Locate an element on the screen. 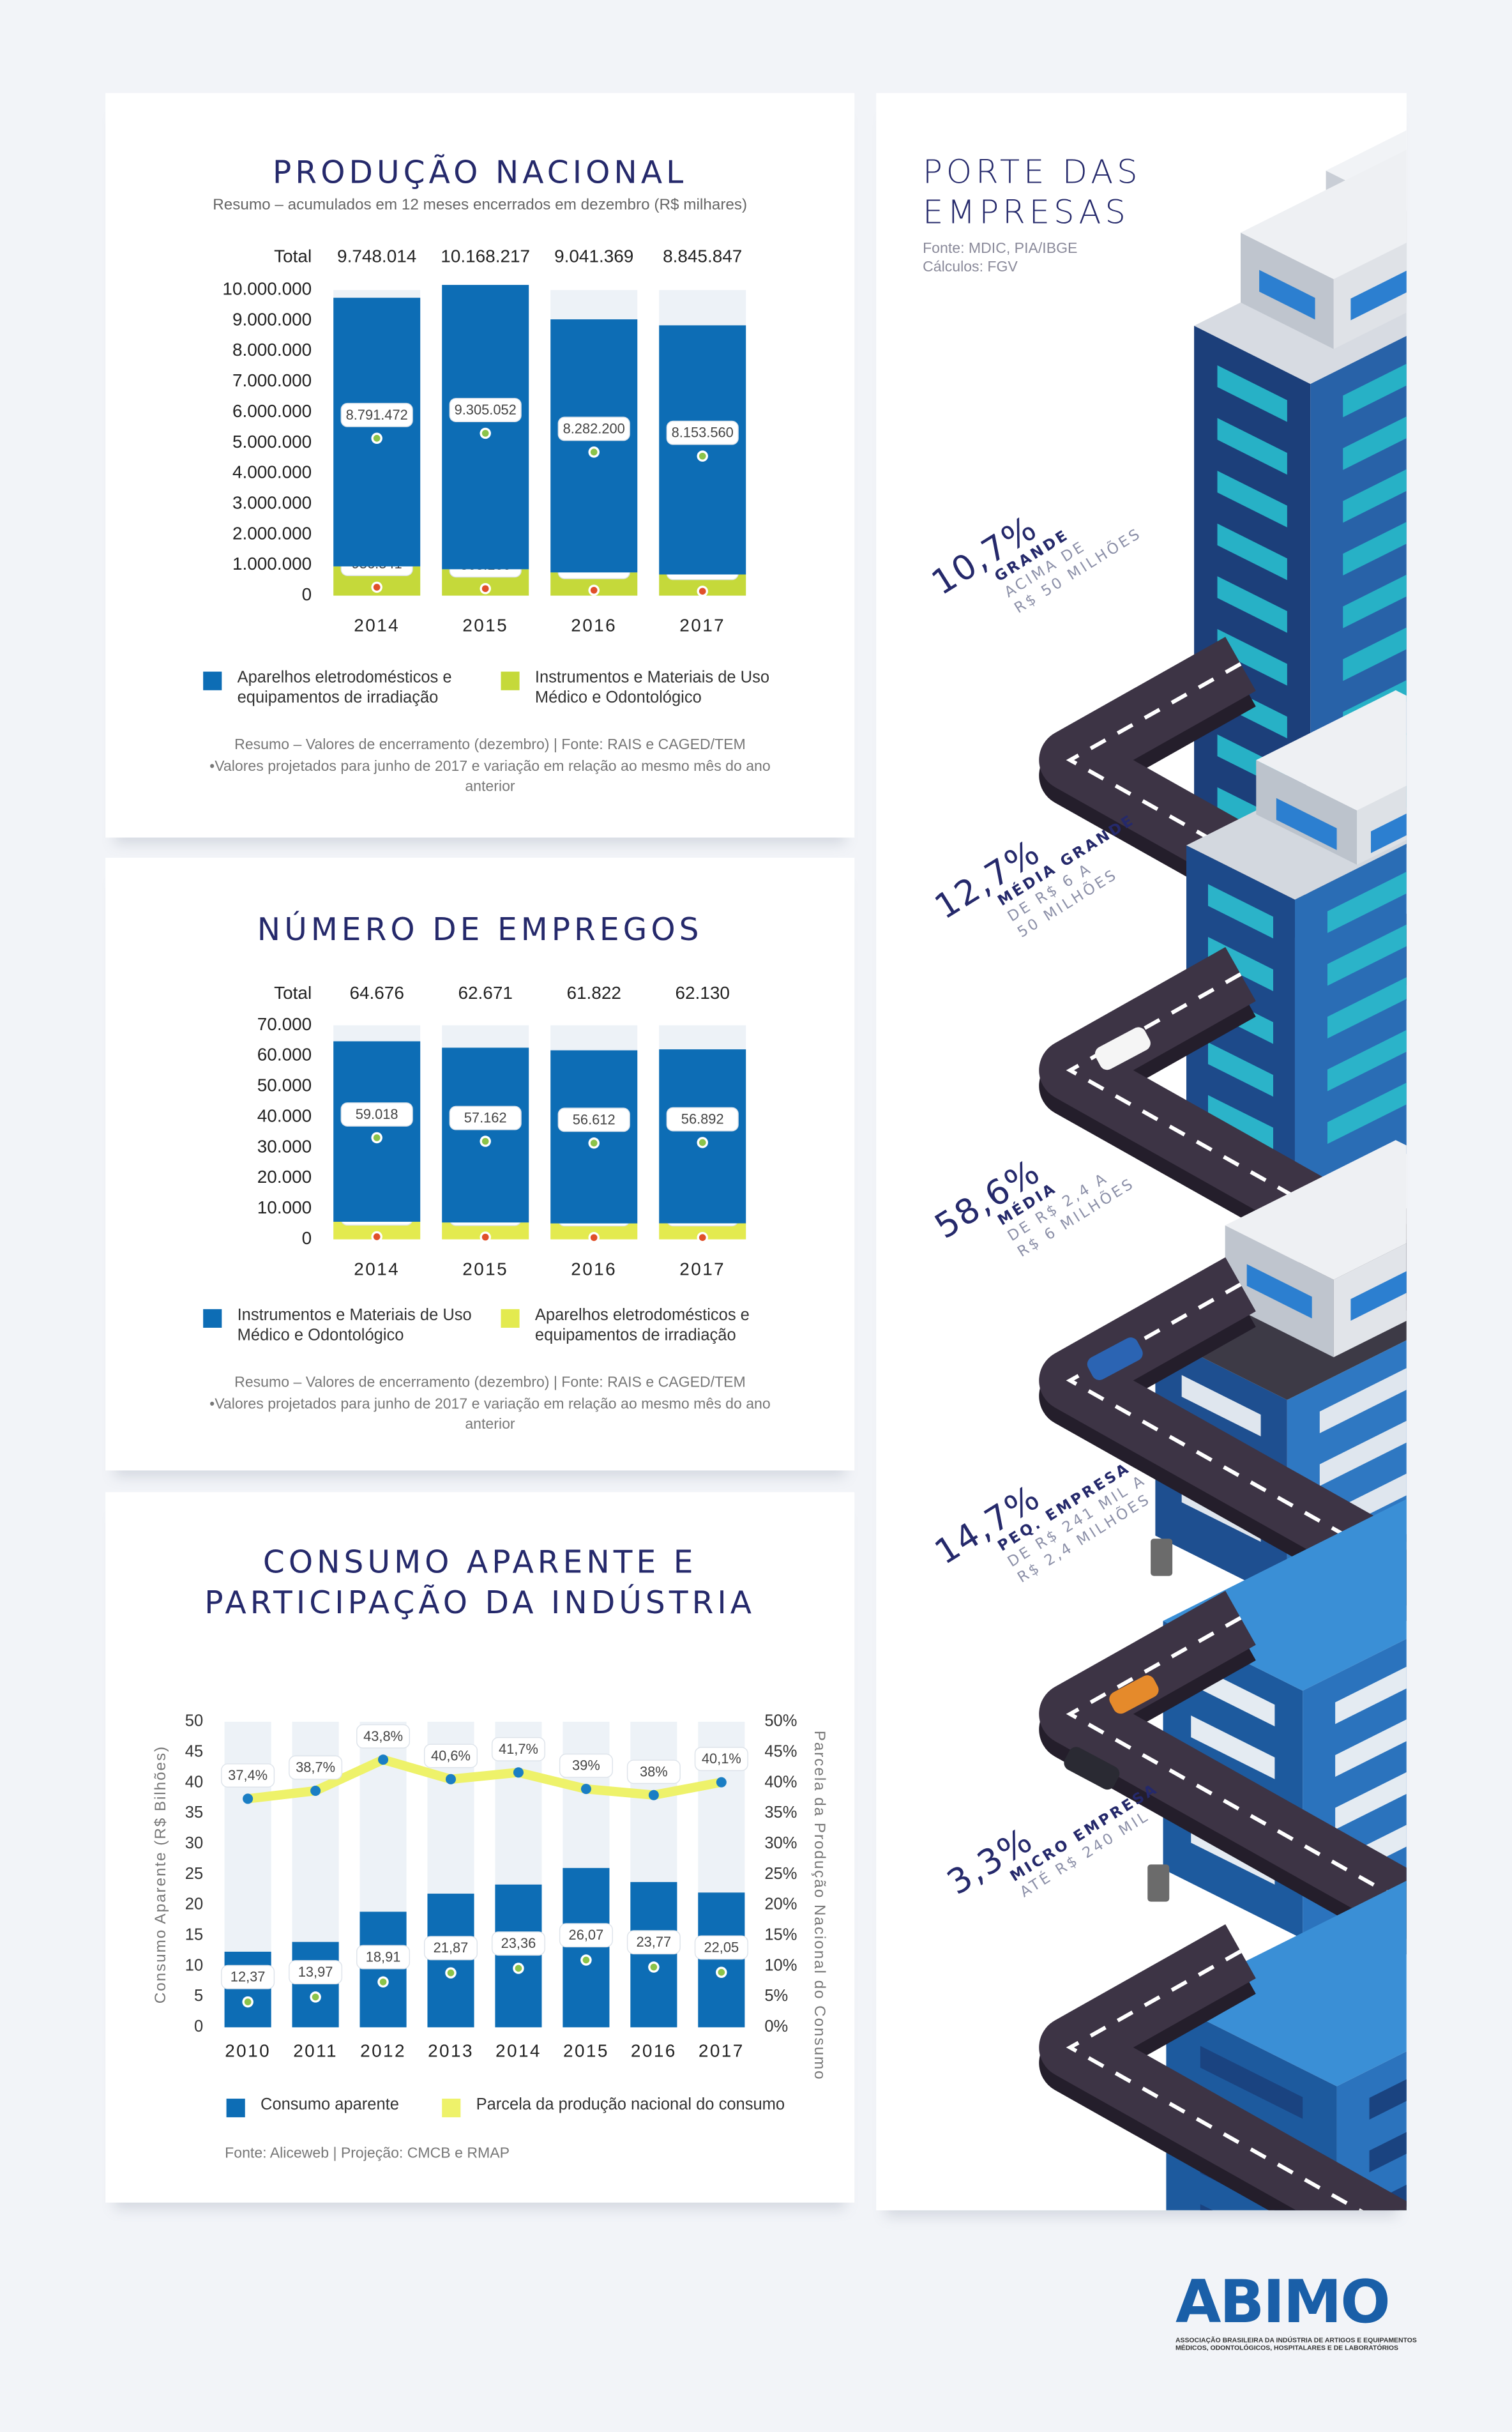  x-tick-label: 2010 is located at coordinates (248, 2051).